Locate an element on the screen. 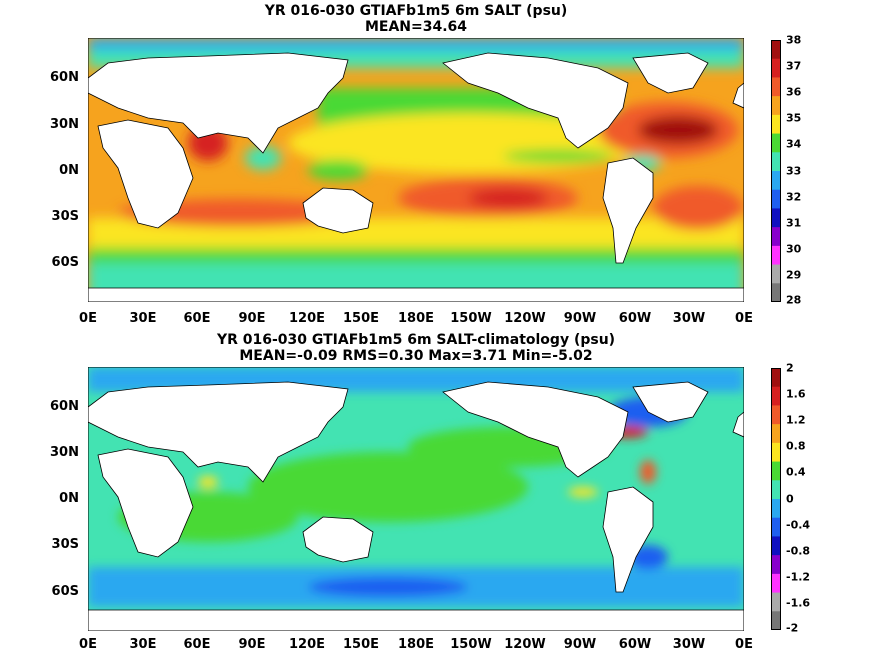  colorbar-label: 34 is located at coordinates (794, 144).